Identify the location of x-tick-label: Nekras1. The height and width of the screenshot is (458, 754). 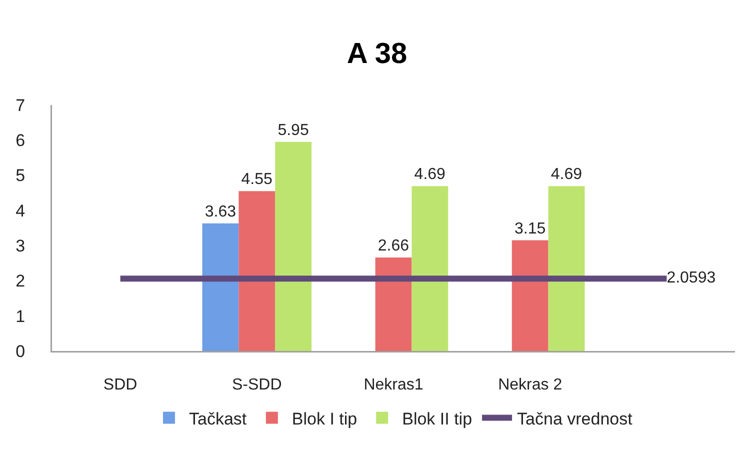
(394, 385).